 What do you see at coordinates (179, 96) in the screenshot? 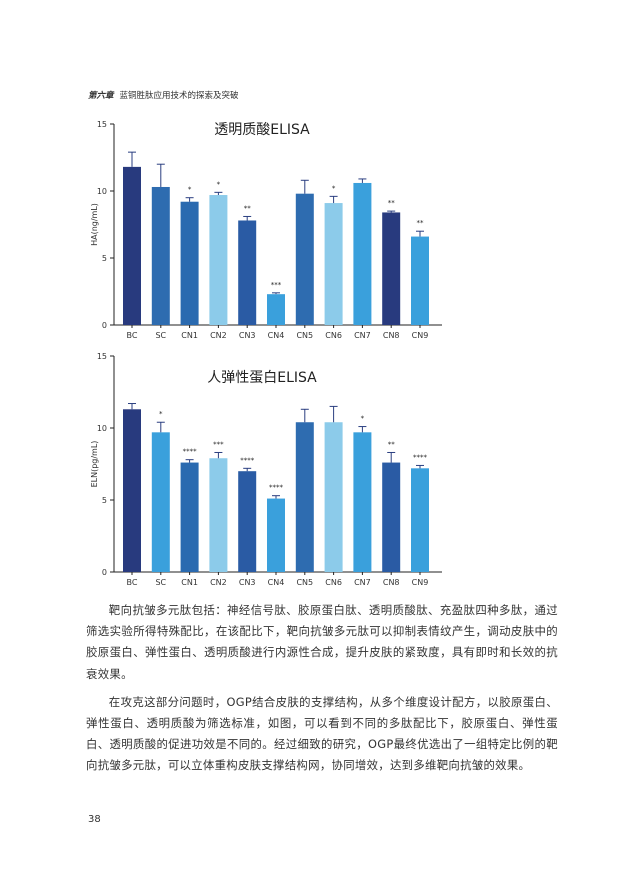
I see `chapter-title: 蓝铜胜肽应用技术的探索及突破` at bounding box center [179, 96].